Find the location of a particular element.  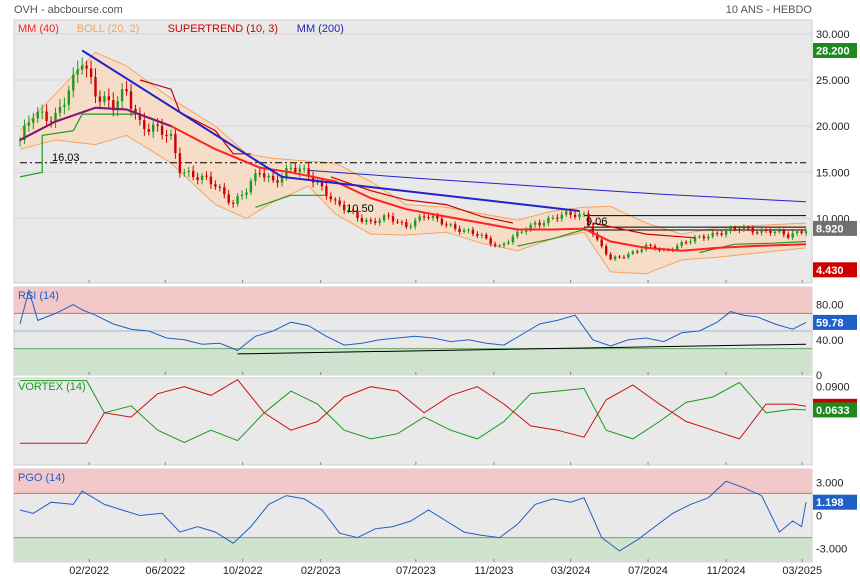

price-badge-1: 8.920 is located at coordinates (835, 228).